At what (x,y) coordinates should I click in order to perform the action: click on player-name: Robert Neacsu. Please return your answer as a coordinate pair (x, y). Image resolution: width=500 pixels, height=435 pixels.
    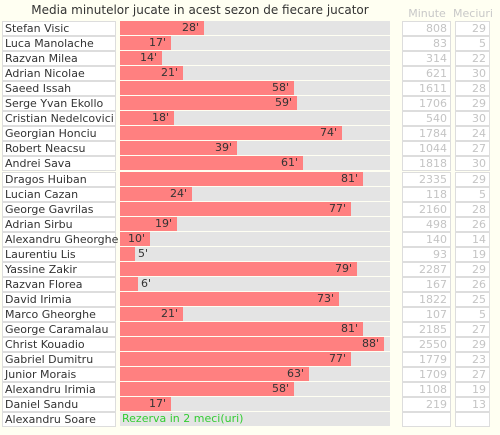
    Looking at the image, I should click on (59, 149).